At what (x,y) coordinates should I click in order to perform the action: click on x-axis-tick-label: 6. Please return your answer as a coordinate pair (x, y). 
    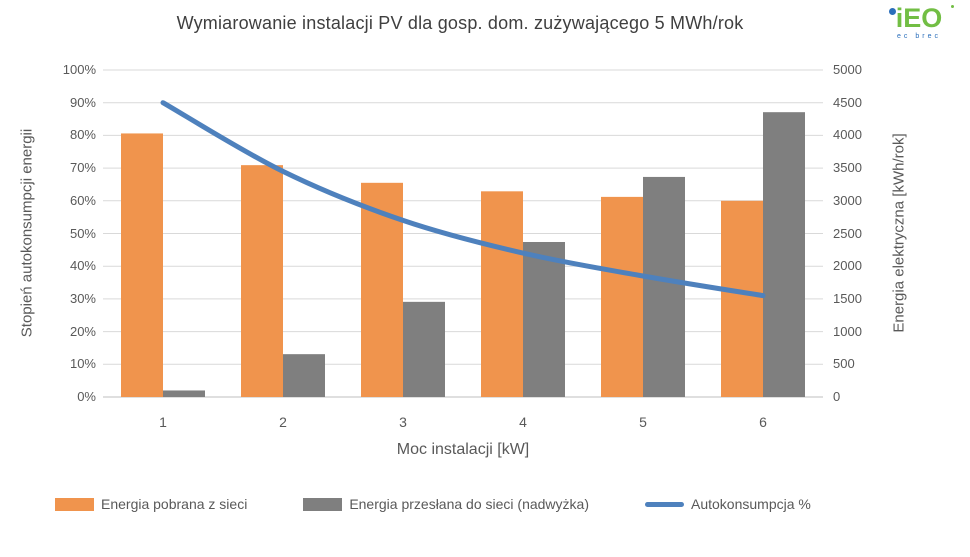
    Looking at the image, I should click on (763, 422).